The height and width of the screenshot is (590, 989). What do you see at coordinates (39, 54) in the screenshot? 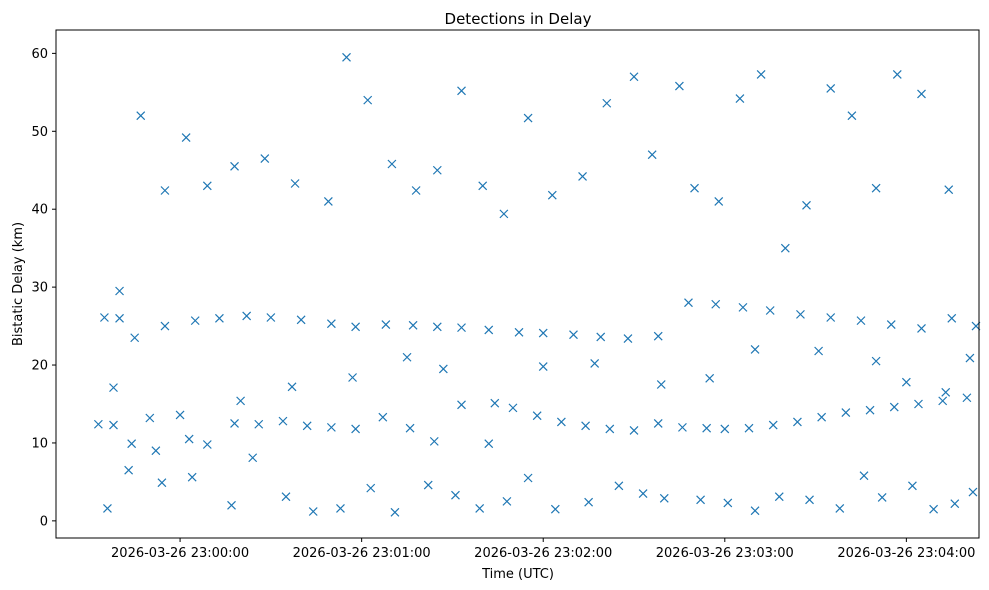
I see `y-tick-label: 60` at bounding box center [39, 54].